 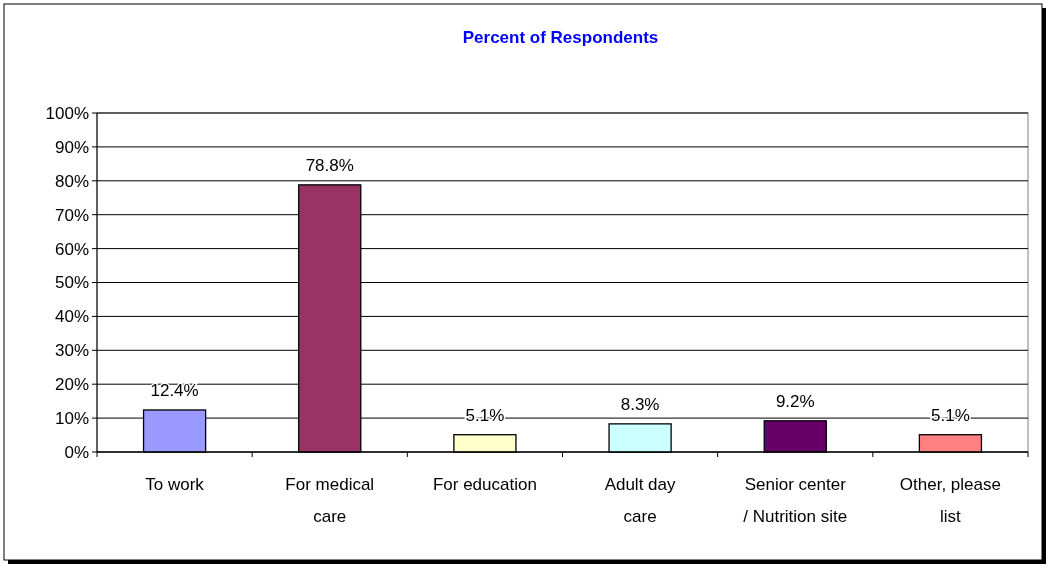 What do you see at coordinates (67, 113) in the screenshot?
I see `y-tick-label: 100%` at bounding box center [67, 113].